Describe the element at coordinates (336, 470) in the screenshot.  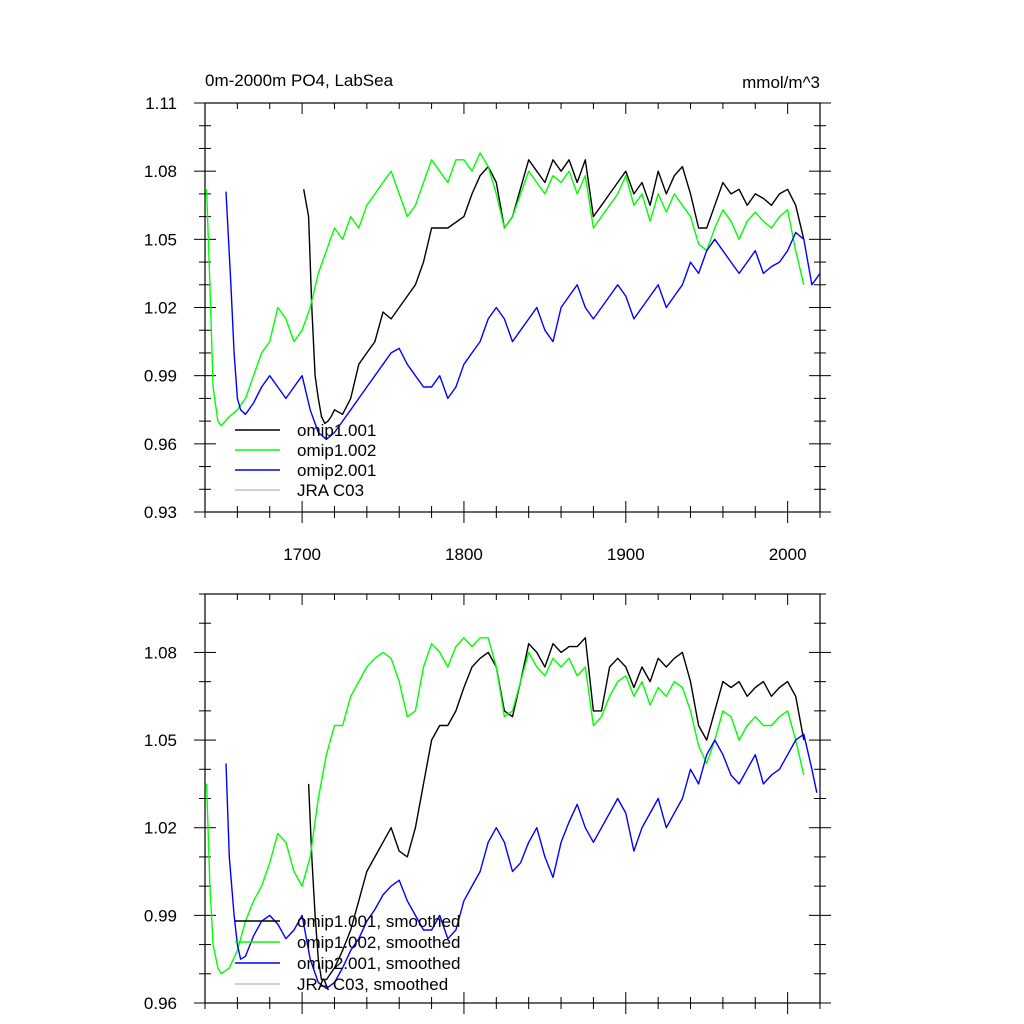
I see `legend-label: omip2.001` at that location.